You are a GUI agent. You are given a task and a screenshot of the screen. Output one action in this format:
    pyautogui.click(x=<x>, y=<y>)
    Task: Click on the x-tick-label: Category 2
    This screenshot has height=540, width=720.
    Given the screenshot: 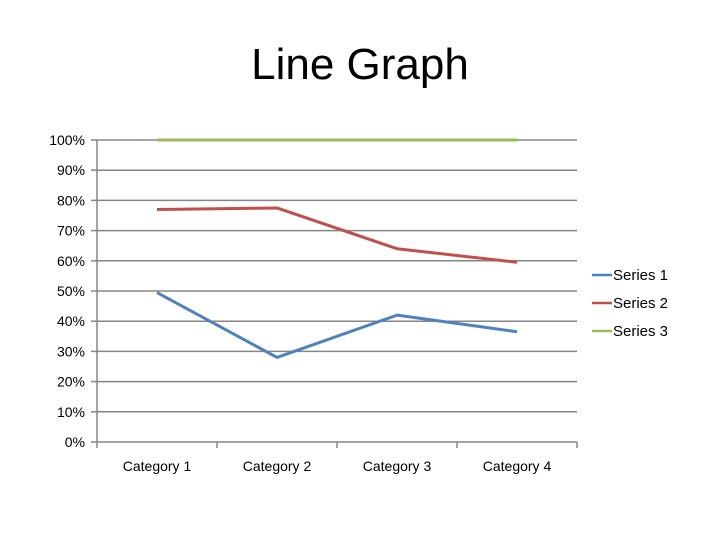 What is the action you would take?
    pyautogui.click(x=277, y=466)
    